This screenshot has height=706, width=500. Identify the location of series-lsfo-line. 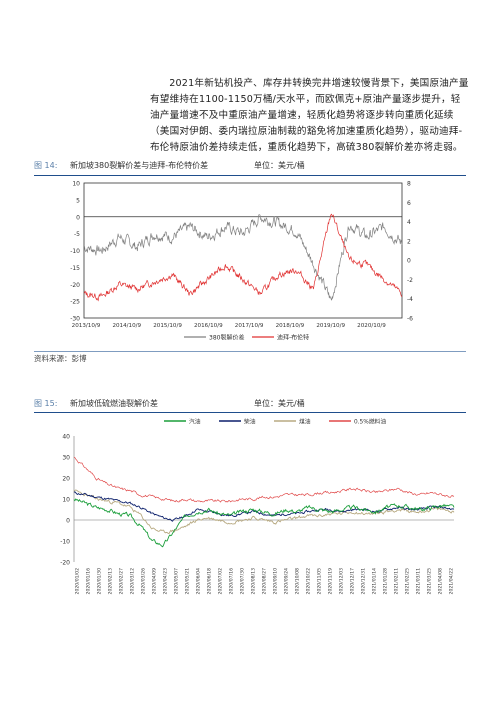
(264, 479).